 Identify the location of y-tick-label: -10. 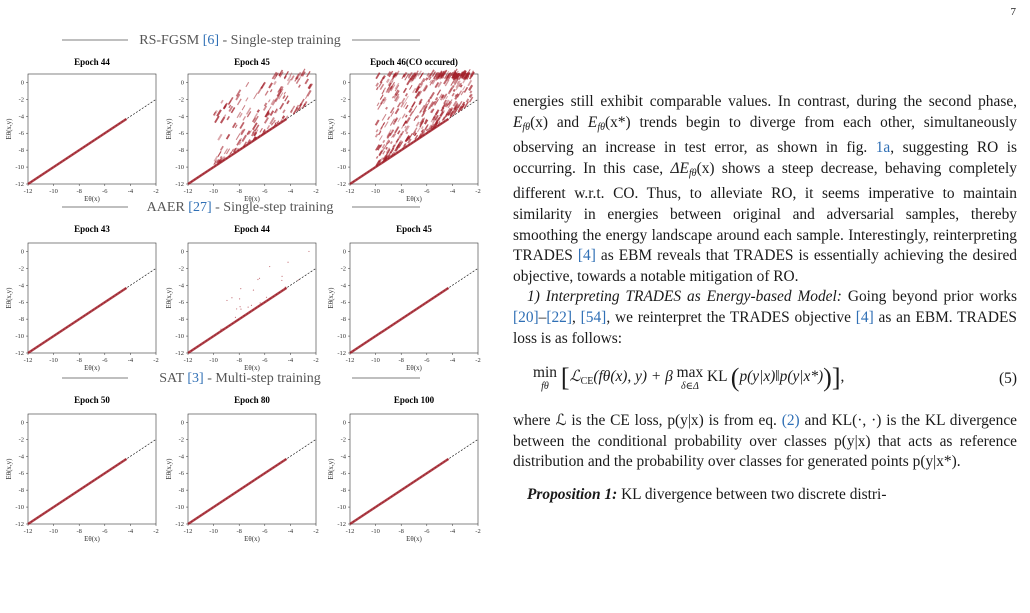
(19, 507).